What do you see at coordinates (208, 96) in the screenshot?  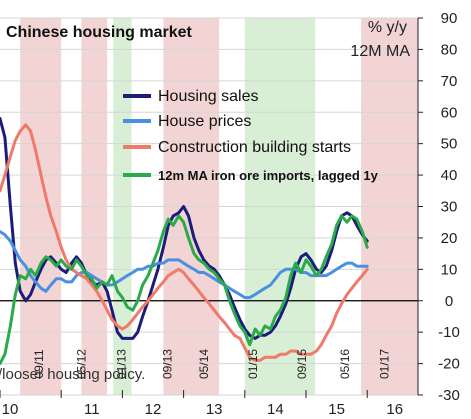 I see `legend-label-0: Housing sales` at bounding box center [208, 96].